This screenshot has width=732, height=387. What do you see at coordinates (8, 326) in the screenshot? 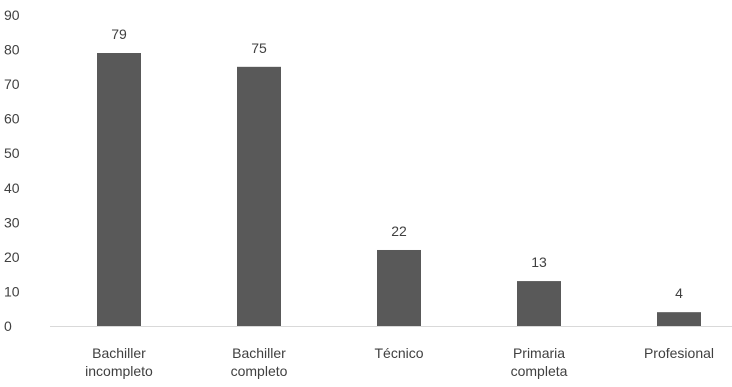
I see `y-tick-label: 0` at bounding box center [8, 326].